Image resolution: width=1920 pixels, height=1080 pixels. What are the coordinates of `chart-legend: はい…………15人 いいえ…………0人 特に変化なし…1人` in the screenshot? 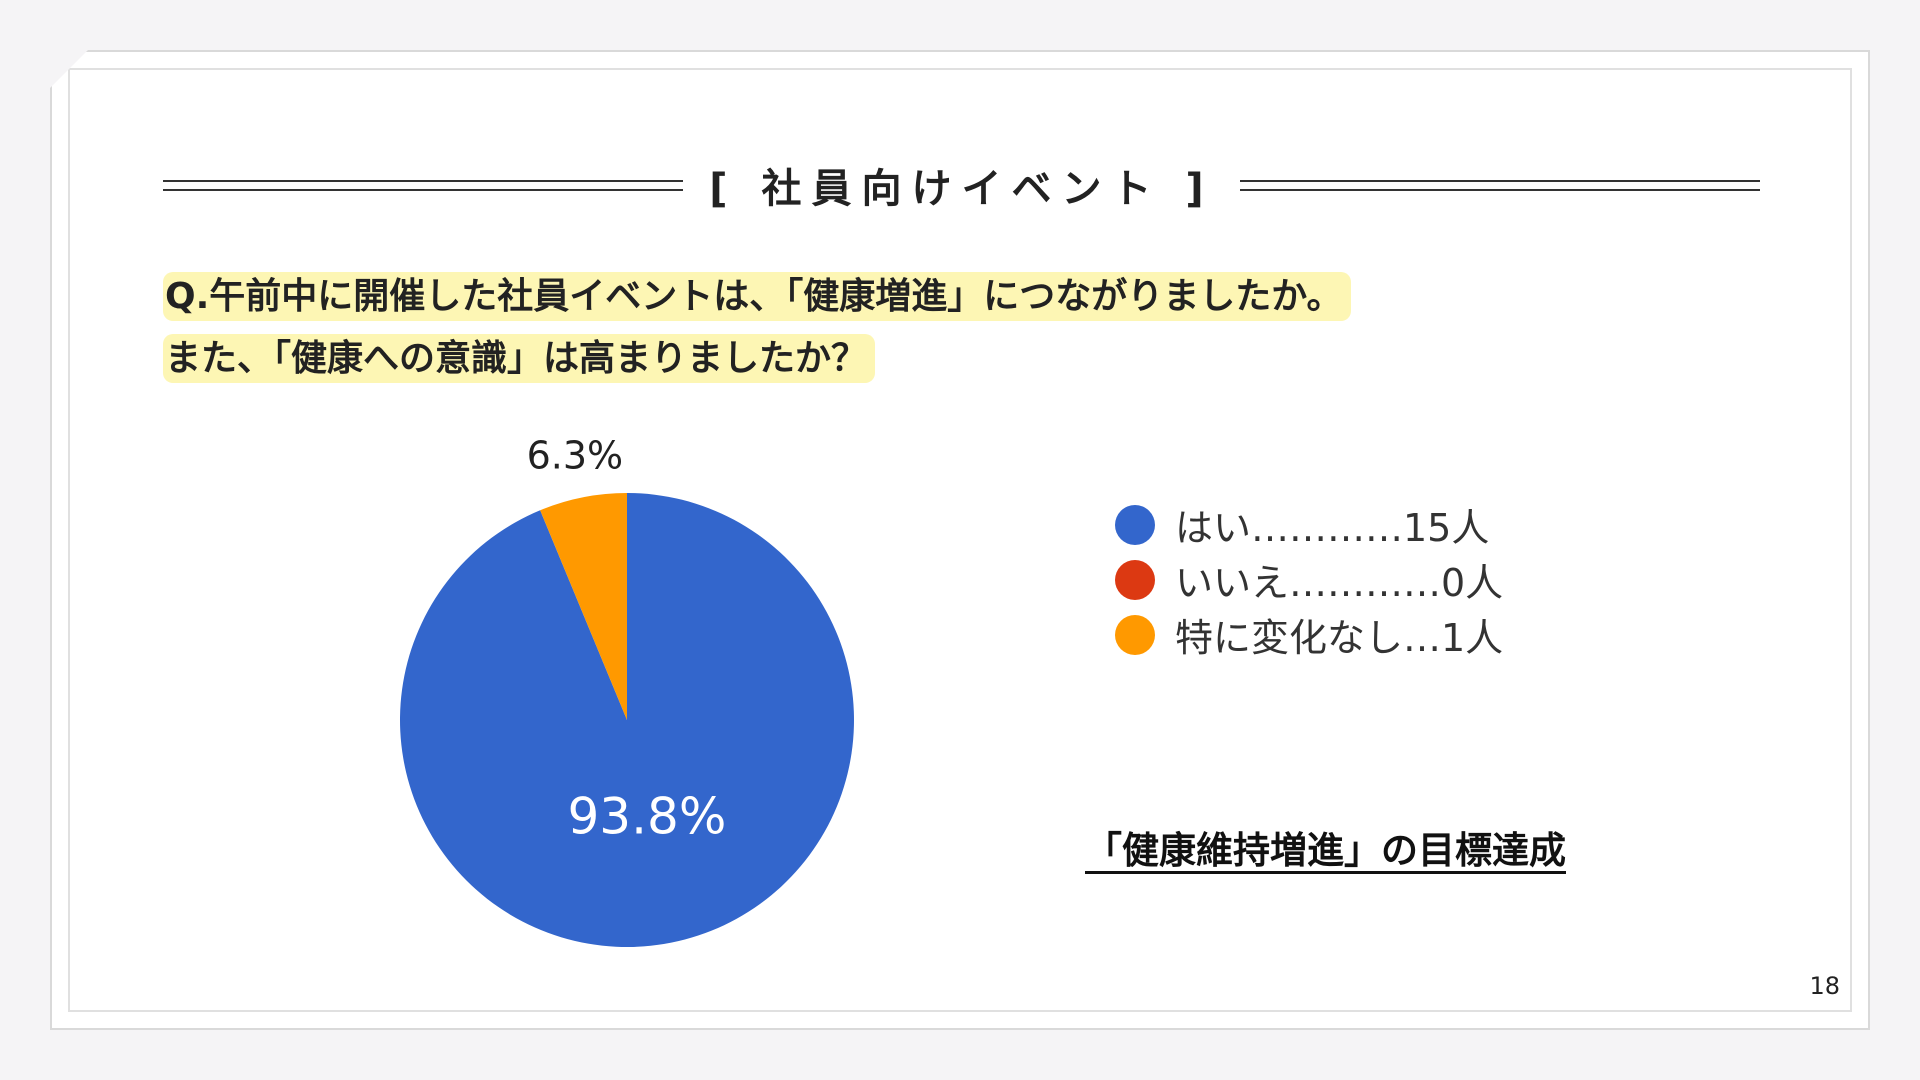 It's located at (1309, 579).